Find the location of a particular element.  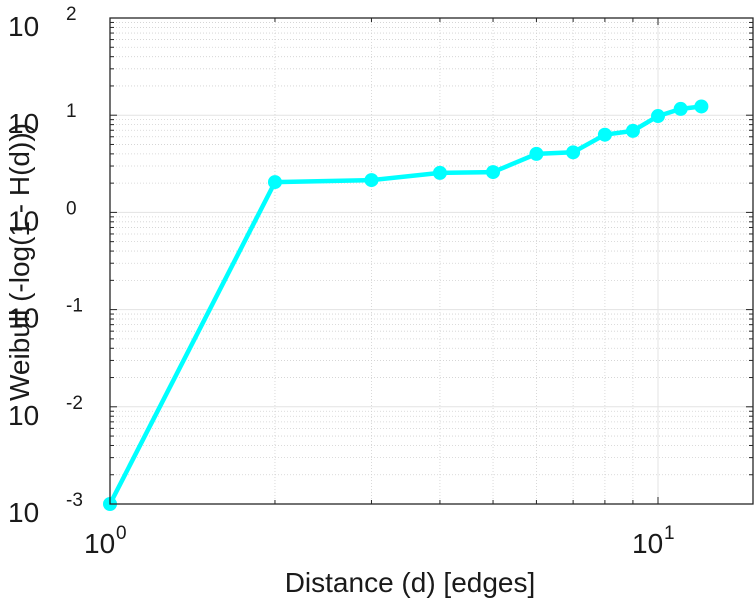

y-tick-label: 10 2 is located at coordinates (42, 23).